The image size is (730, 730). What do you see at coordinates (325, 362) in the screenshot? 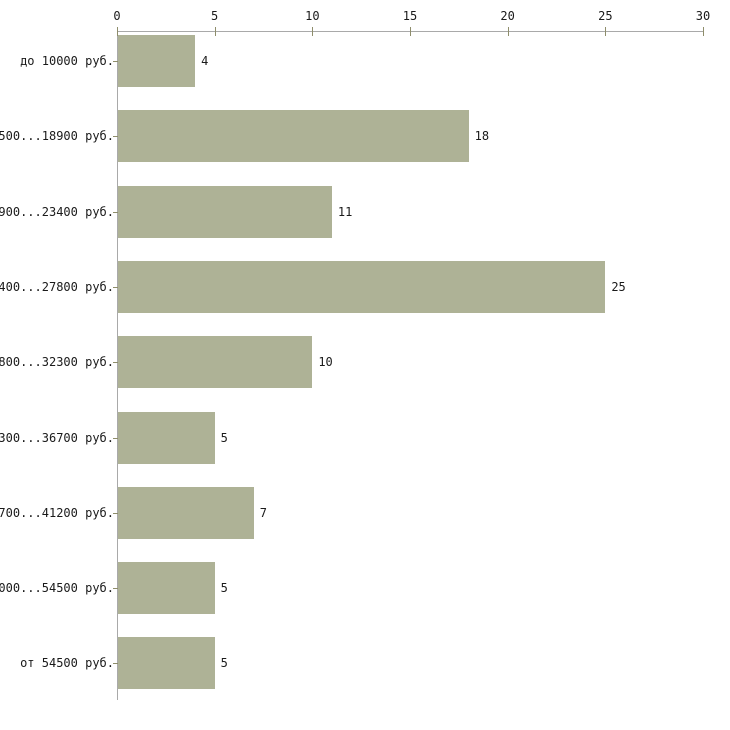
I see `bar-value-label: 10` at bounding box center [325, 362].